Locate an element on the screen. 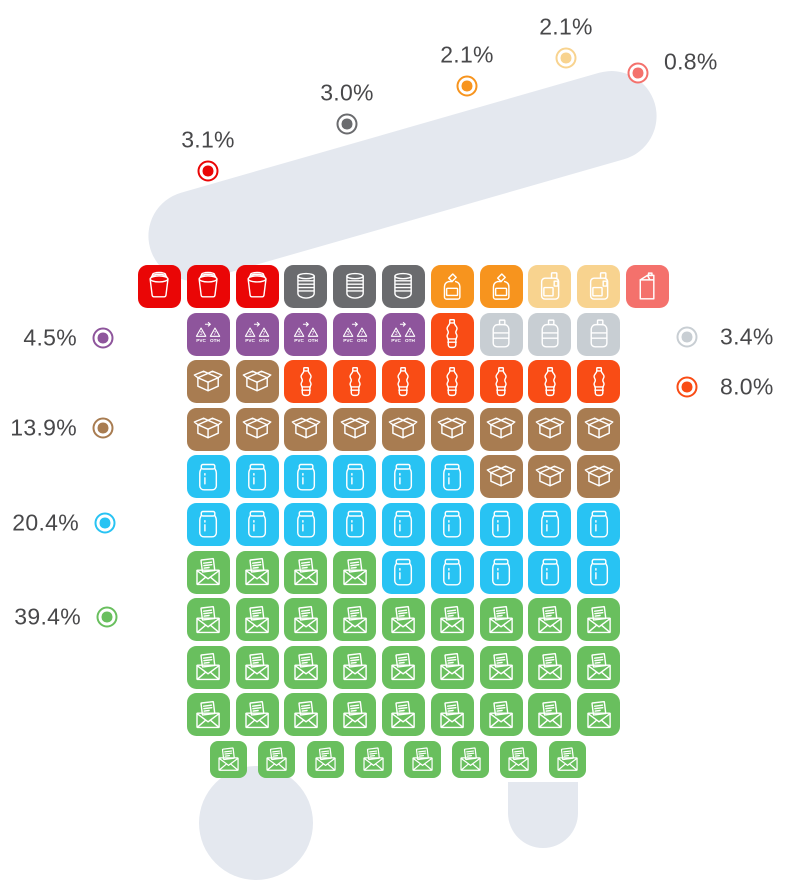 The height and width of the screenshot is (890, 789). percent-label-paint_bucket: 3.1% is located at coordinates (208, 139).